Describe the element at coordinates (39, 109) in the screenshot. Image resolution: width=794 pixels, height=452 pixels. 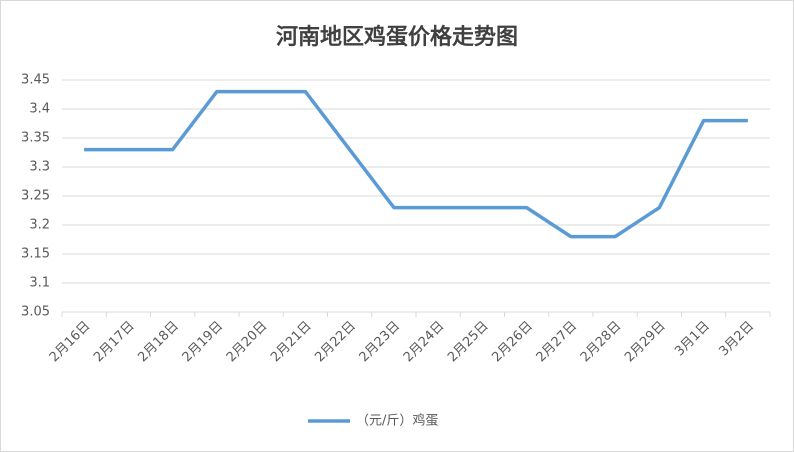
I see `y-tick-label: 3.4` at that location.